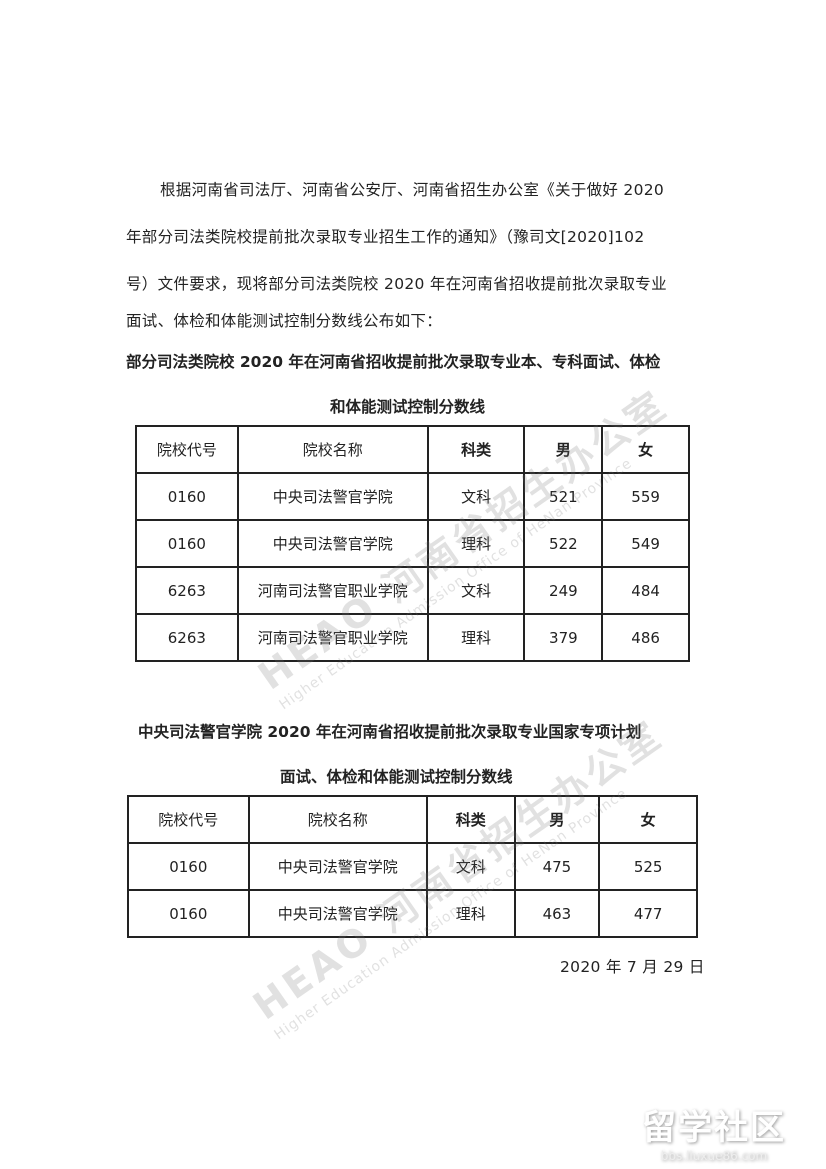 Image resolution: width=826 pixels, height=1169 pixels. What do you see at coordinates (396, 777) in the screenshot?
I see `table2-title-line-2: 面试、体检和体能测试控制分数线` at bounding box center [396, 777].